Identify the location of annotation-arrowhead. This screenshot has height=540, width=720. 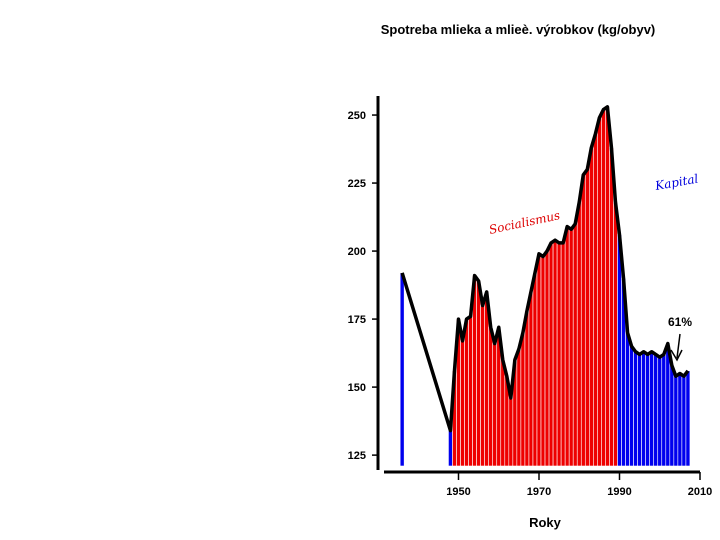
(676, 355).